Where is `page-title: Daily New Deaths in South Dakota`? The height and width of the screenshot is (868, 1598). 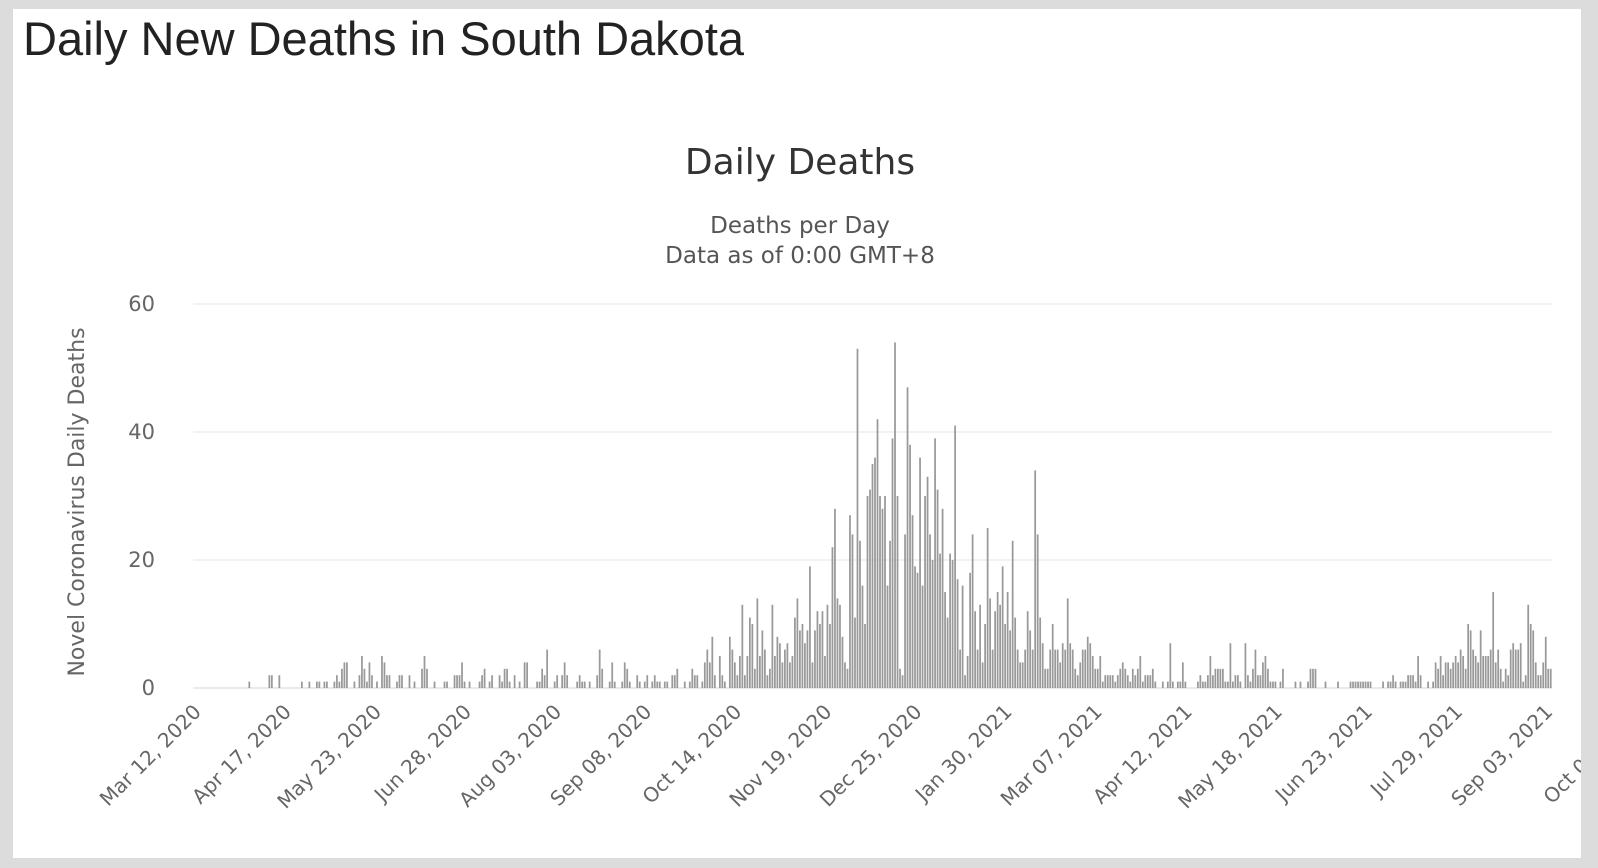
page-title: Daily New Deaths in South Dakota is located at coordinates (384, 38).